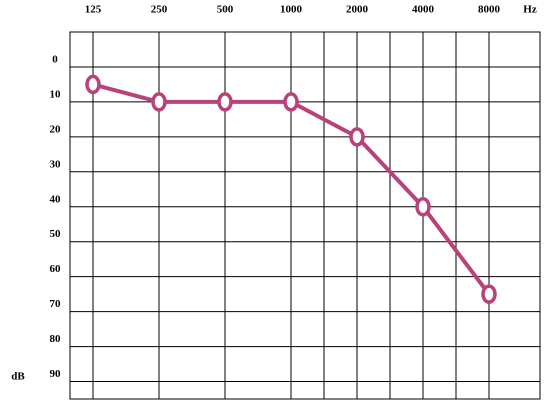 This screenshot has height=401, width=560. What do you see at coordinates (56, 129) in the screenshot?
I see `y-tick-label: 20` at bounding box center [56, 129].